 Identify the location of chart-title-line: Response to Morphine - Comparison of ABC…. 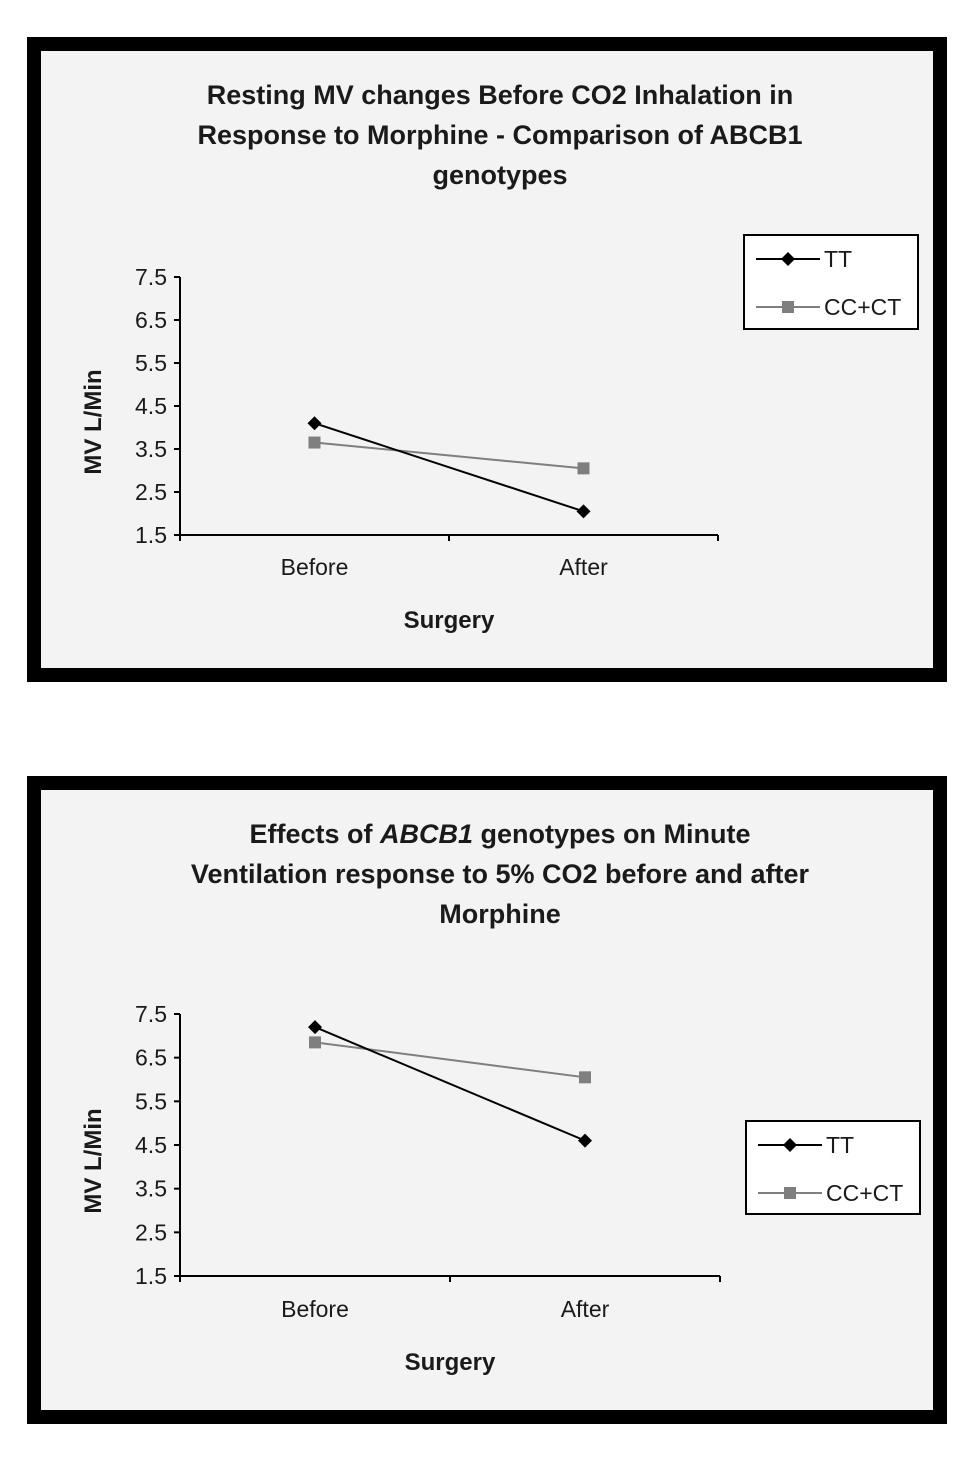
(499, 135).